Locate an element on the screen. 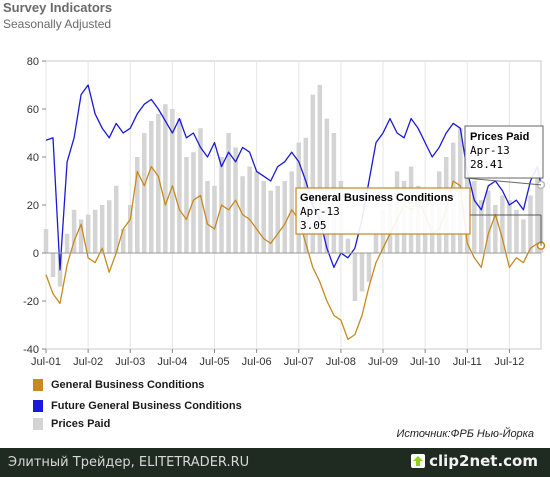 The image size is (550, 477). y-tick-label: 20 is located at coordinates (33, 206).